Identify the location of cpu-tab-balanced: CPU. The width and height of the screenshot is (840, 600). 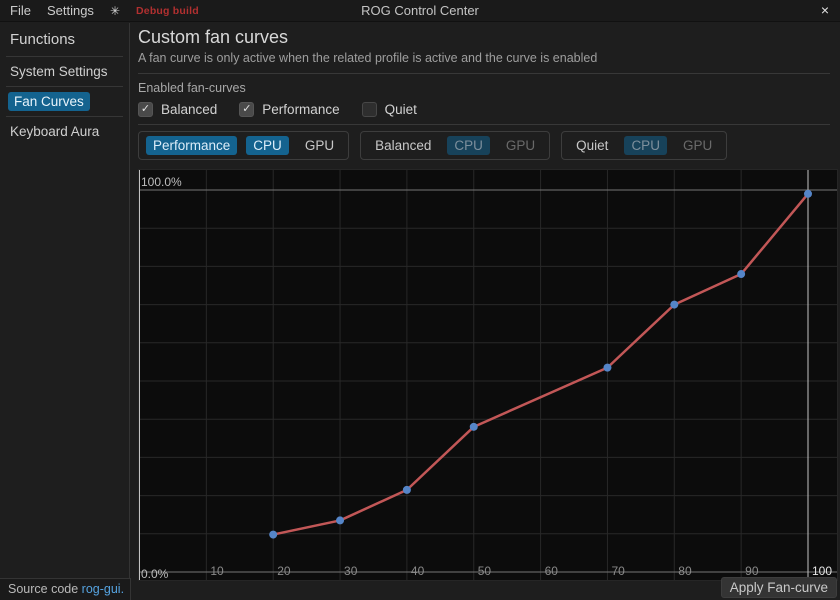
(468, 145).